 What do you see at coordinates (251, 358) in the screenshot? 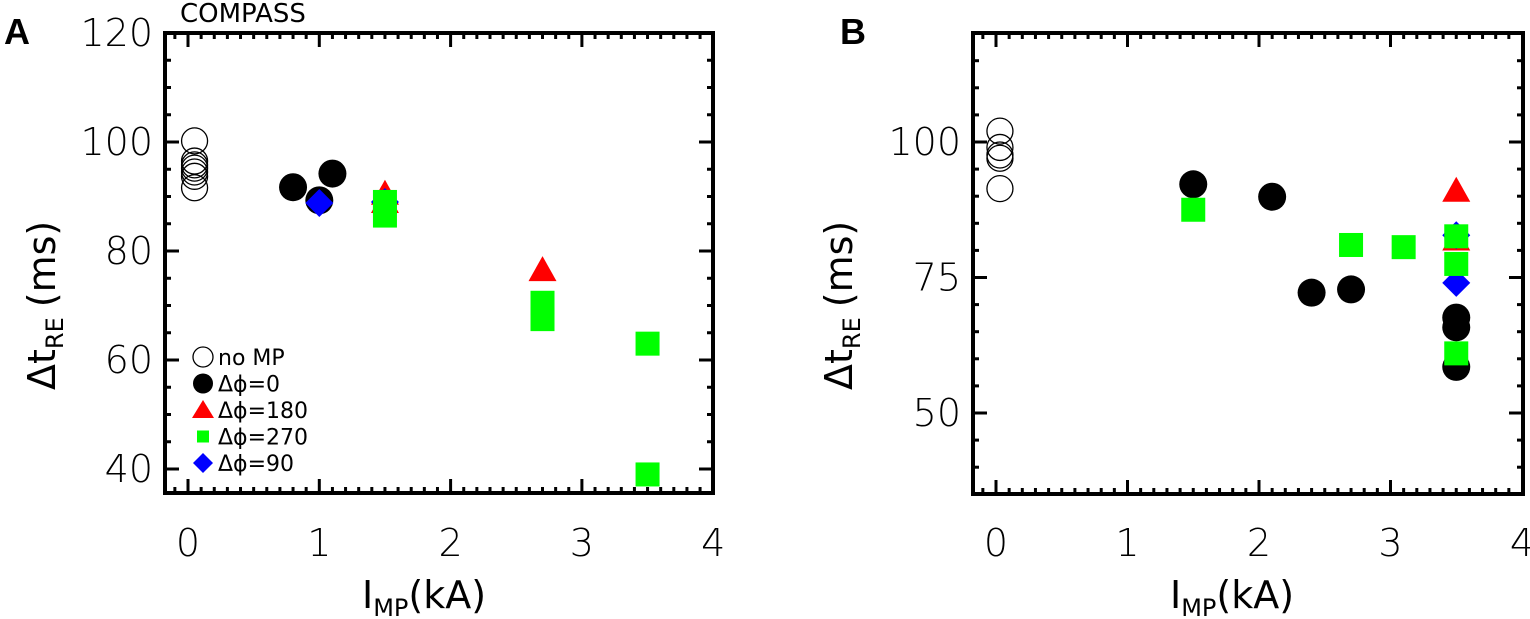
I see `legend-label: no MP` at bounding box center [251, 358].